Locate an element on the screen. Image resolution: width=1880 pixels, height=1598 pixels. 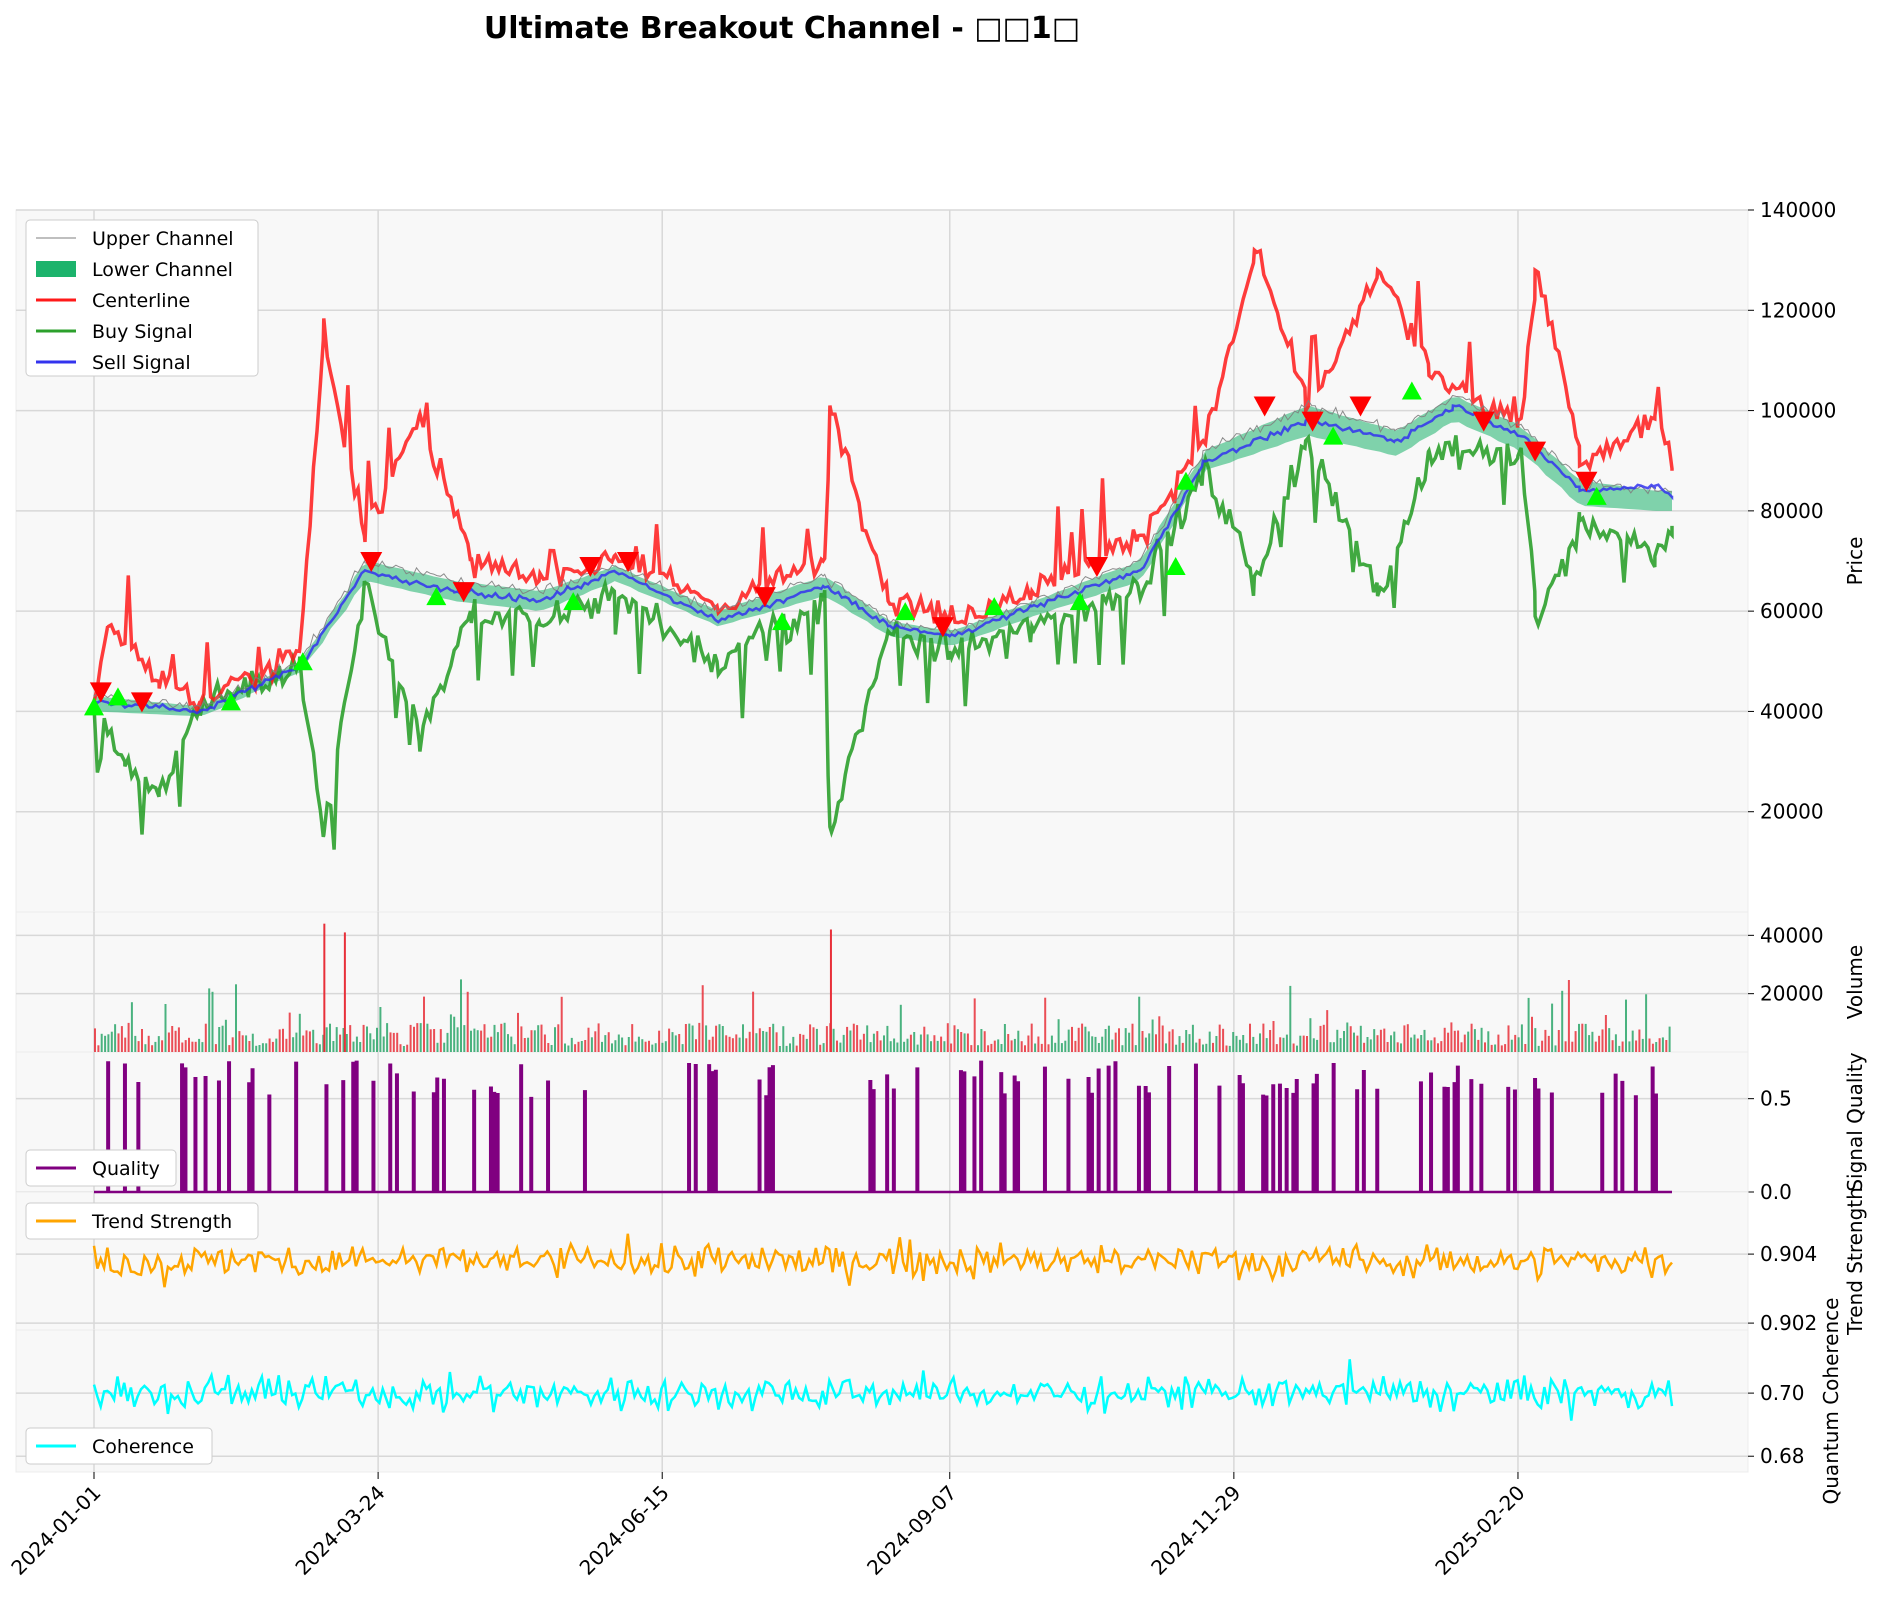
xtick-label: 2024-11-29 is located at coordinates (1195, 1530).